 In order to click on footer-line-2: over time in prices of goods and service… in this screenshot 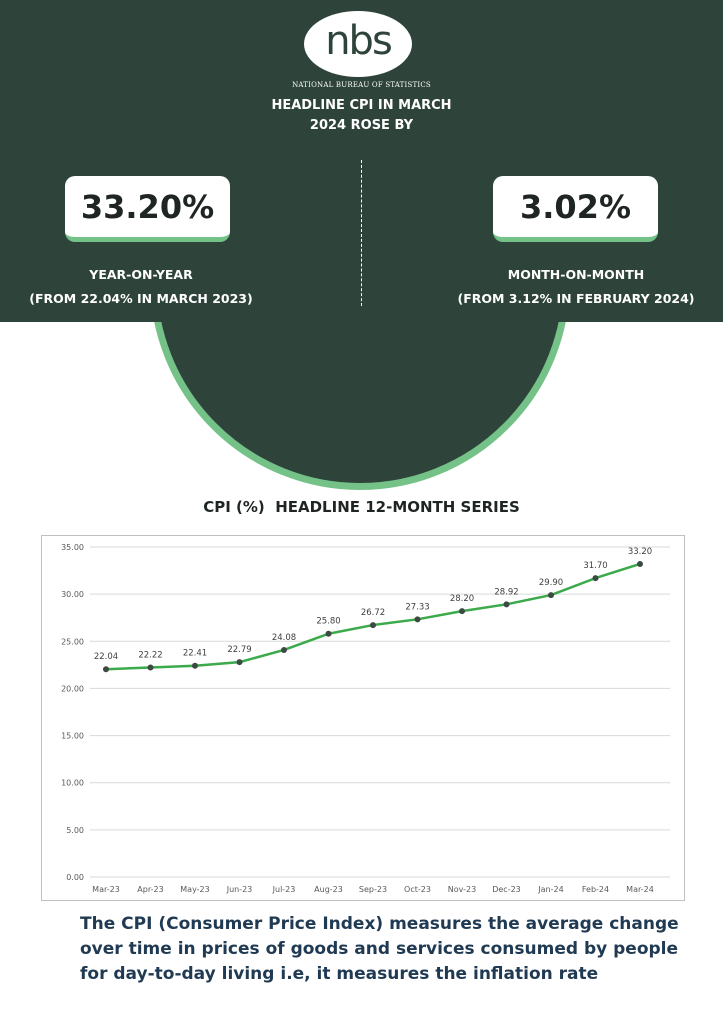, I will do `click(379, 949)`.